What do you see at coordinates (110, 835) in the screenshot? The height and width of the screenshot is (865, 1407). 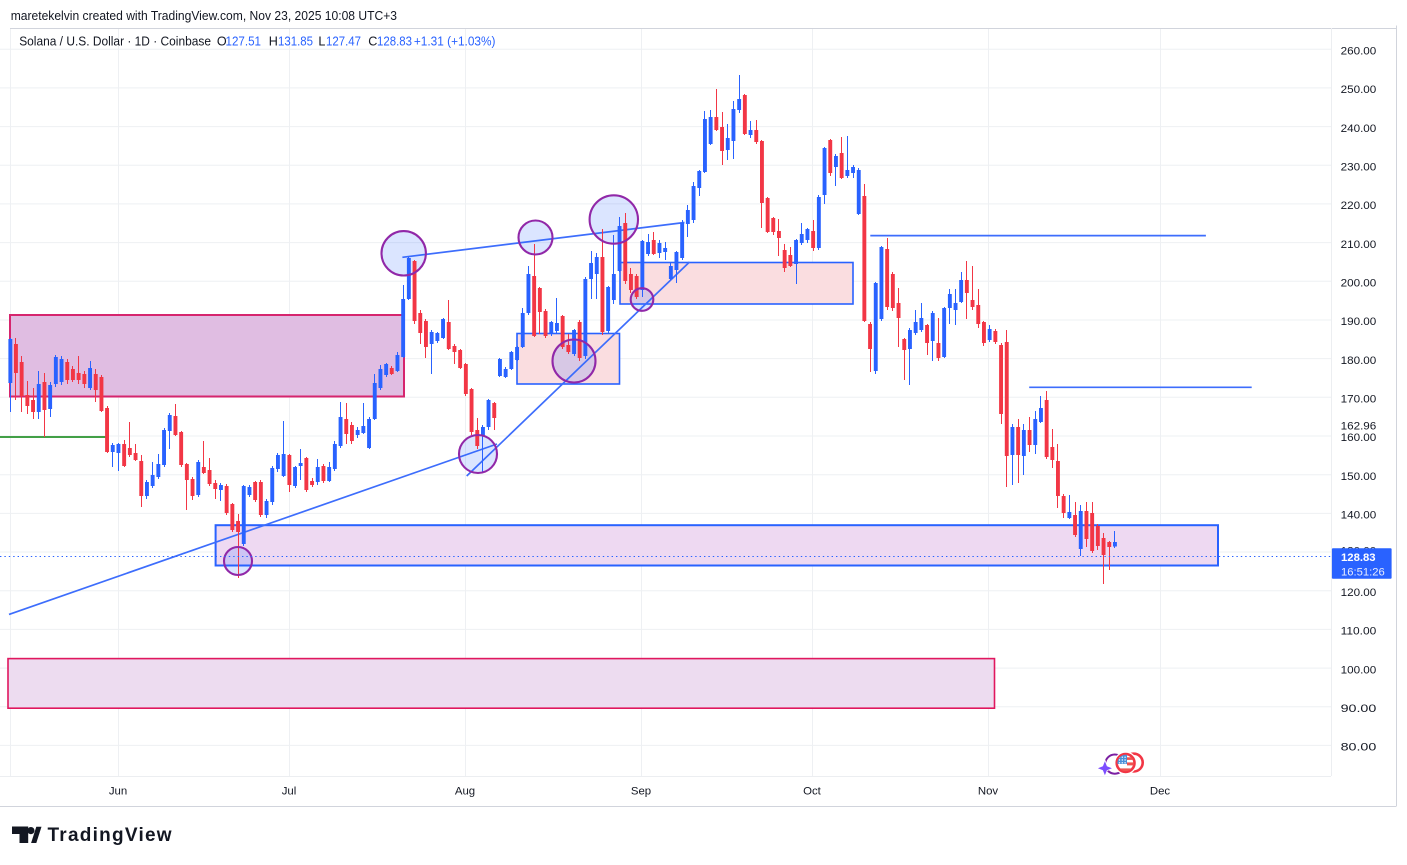 I see `svg-text: TradingView` at bounding box center [110, 835].